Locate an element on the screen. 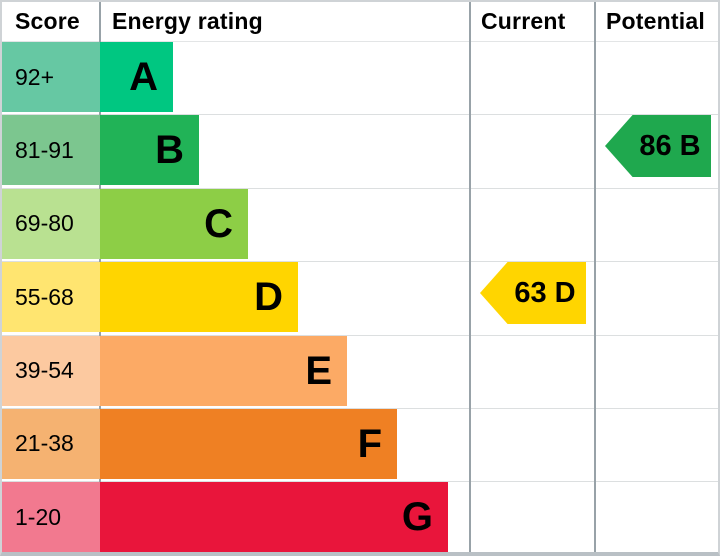 This screenshot has width=720, height=556. score-range-d: 55-68 is located at coordinates (51, 297).